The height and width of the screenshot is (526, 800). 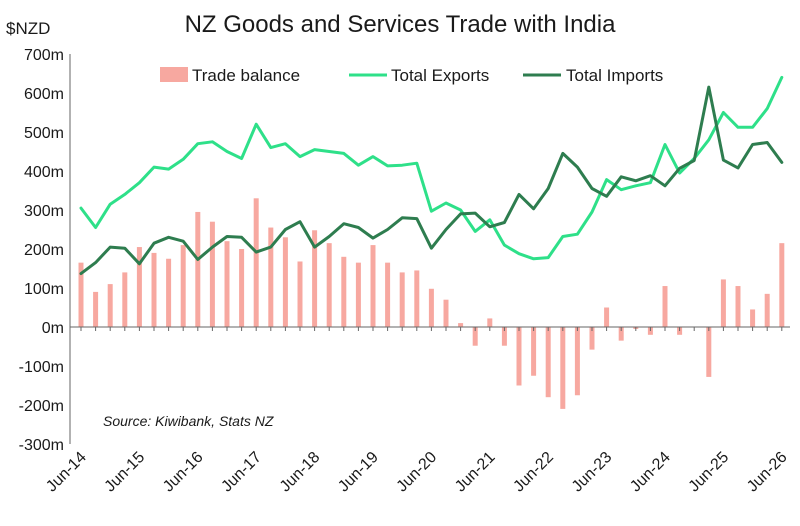 I want to click on x-tick-label: Jun-26, so click(x=767, y=472).